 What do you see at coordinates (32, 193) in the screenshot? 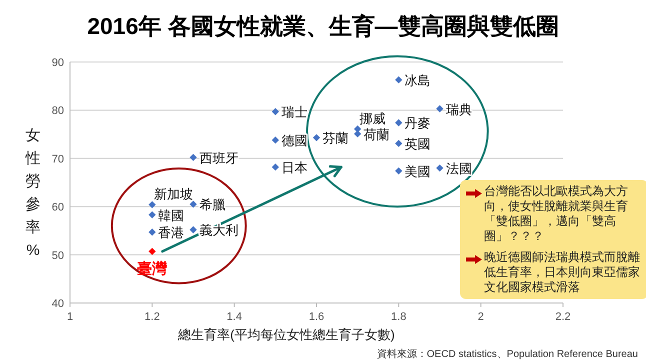
I see `y-axis-title: 女性勞參率%` at bounding box center [32, 193].